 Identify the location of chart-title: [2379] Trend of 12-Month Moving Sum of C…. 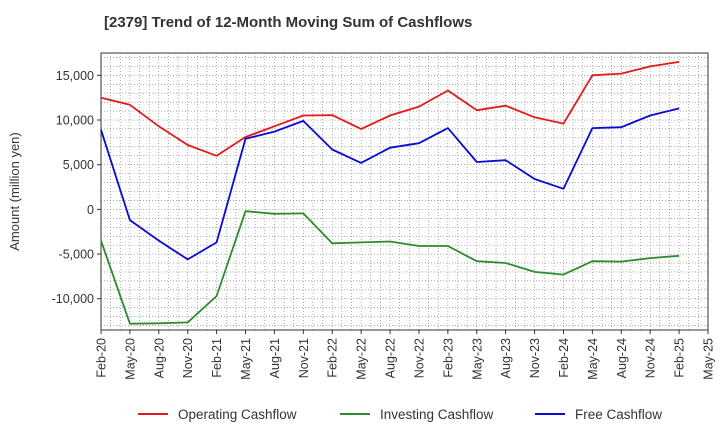
(288, 22).